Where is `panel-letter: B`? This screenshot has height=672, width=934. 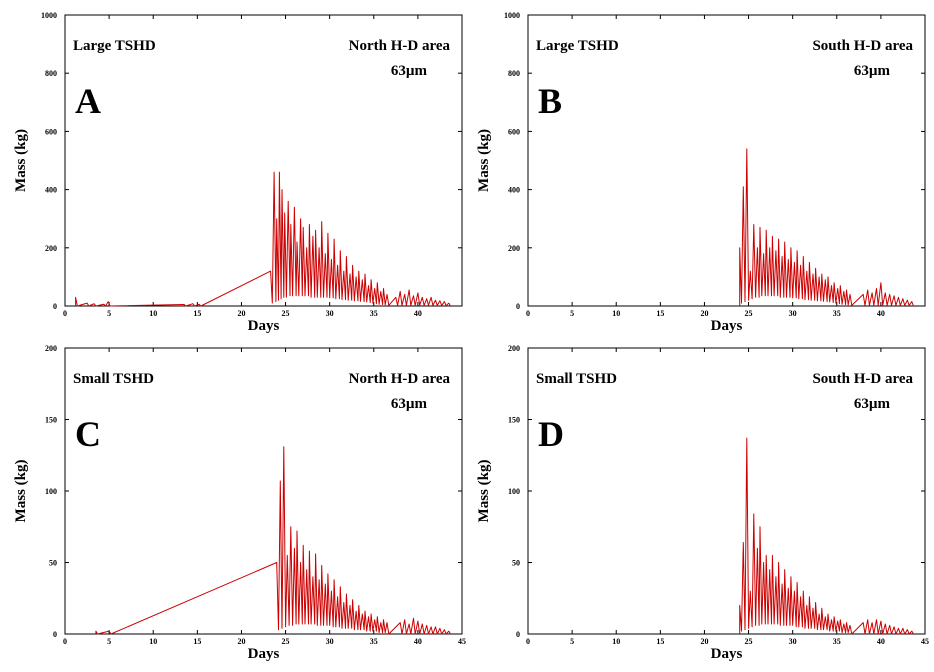
panel-letter: B is located at coordinates (550, 101).